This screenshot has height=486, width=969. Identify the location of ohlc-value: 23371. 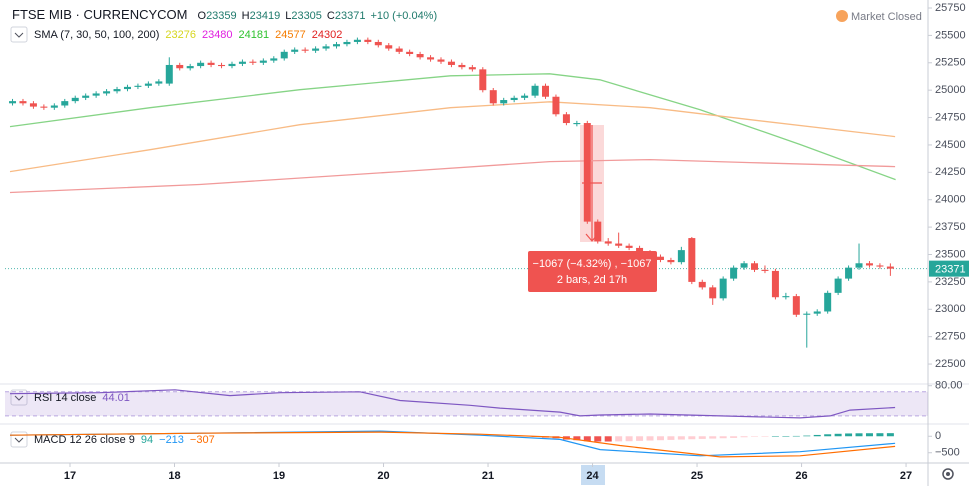
(350, 16).